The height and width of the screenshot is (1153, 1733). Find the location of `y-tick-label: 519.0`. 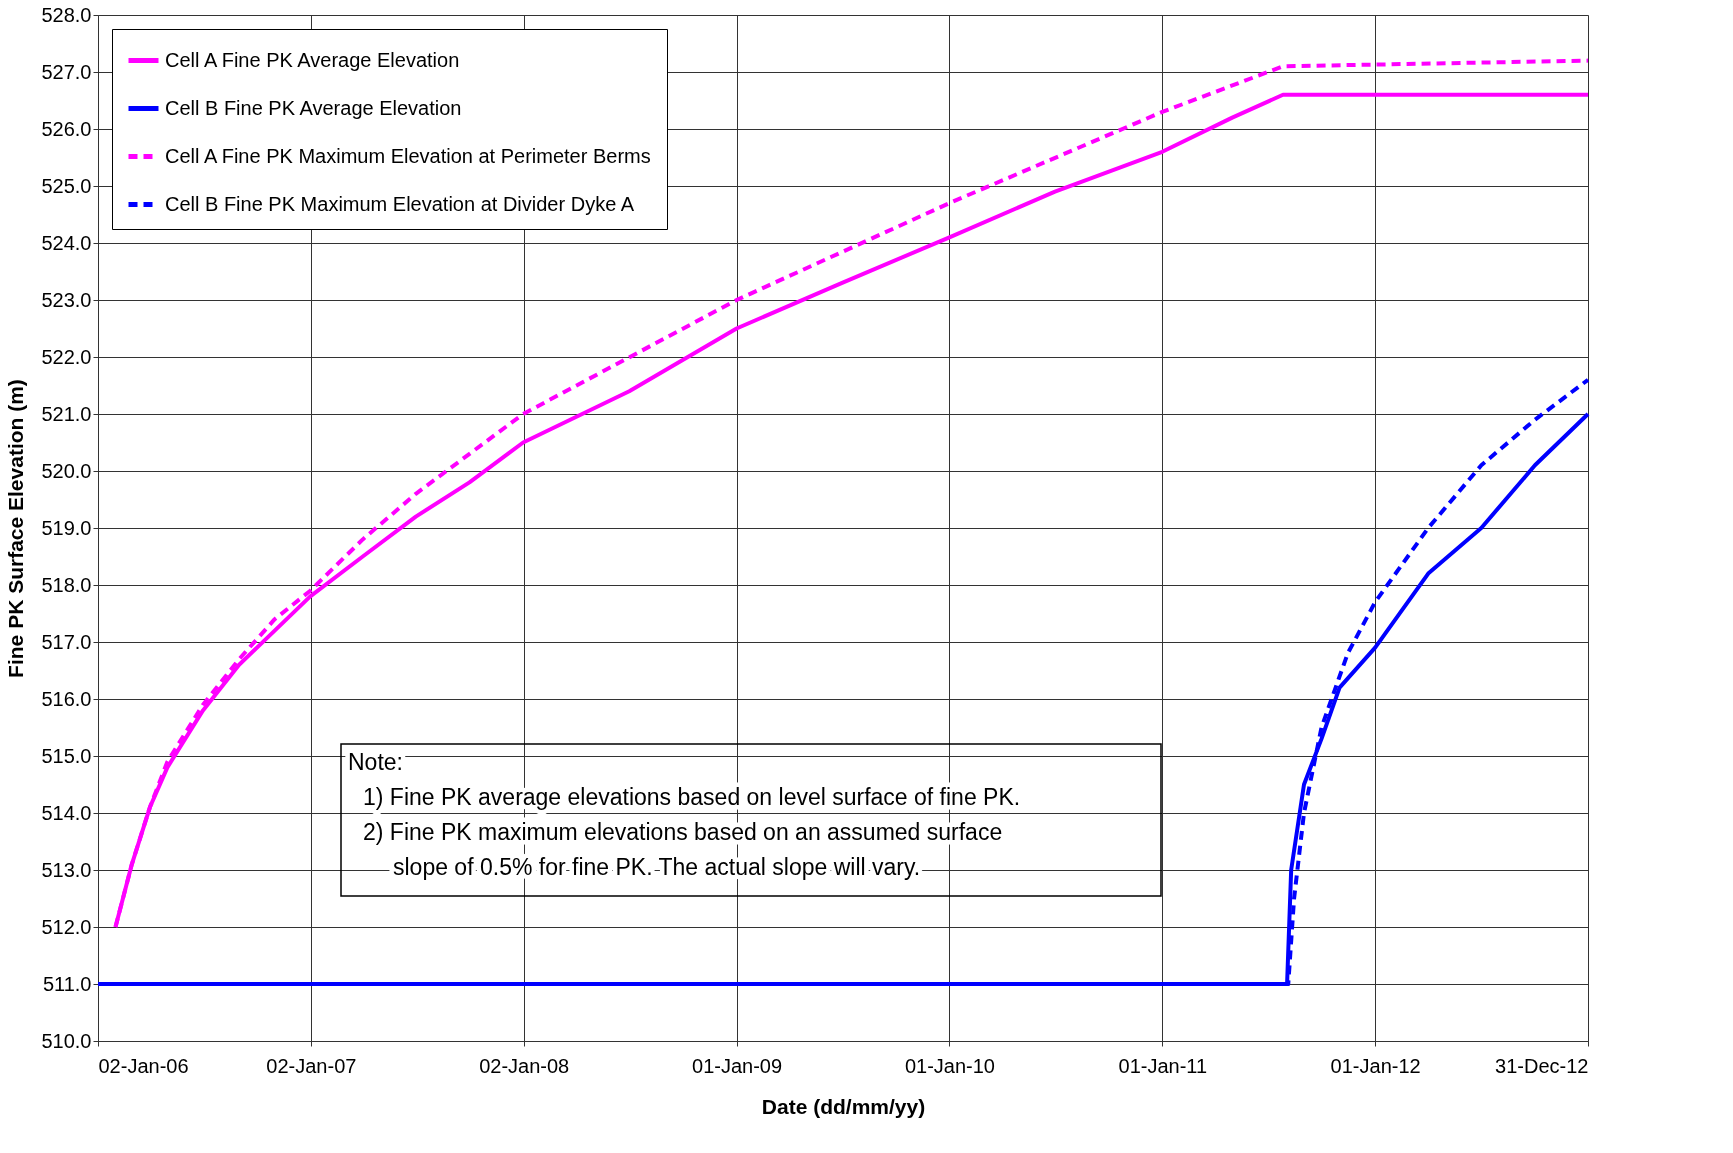

y-tick-label: 519.0 is located at coordinates (66, 527).